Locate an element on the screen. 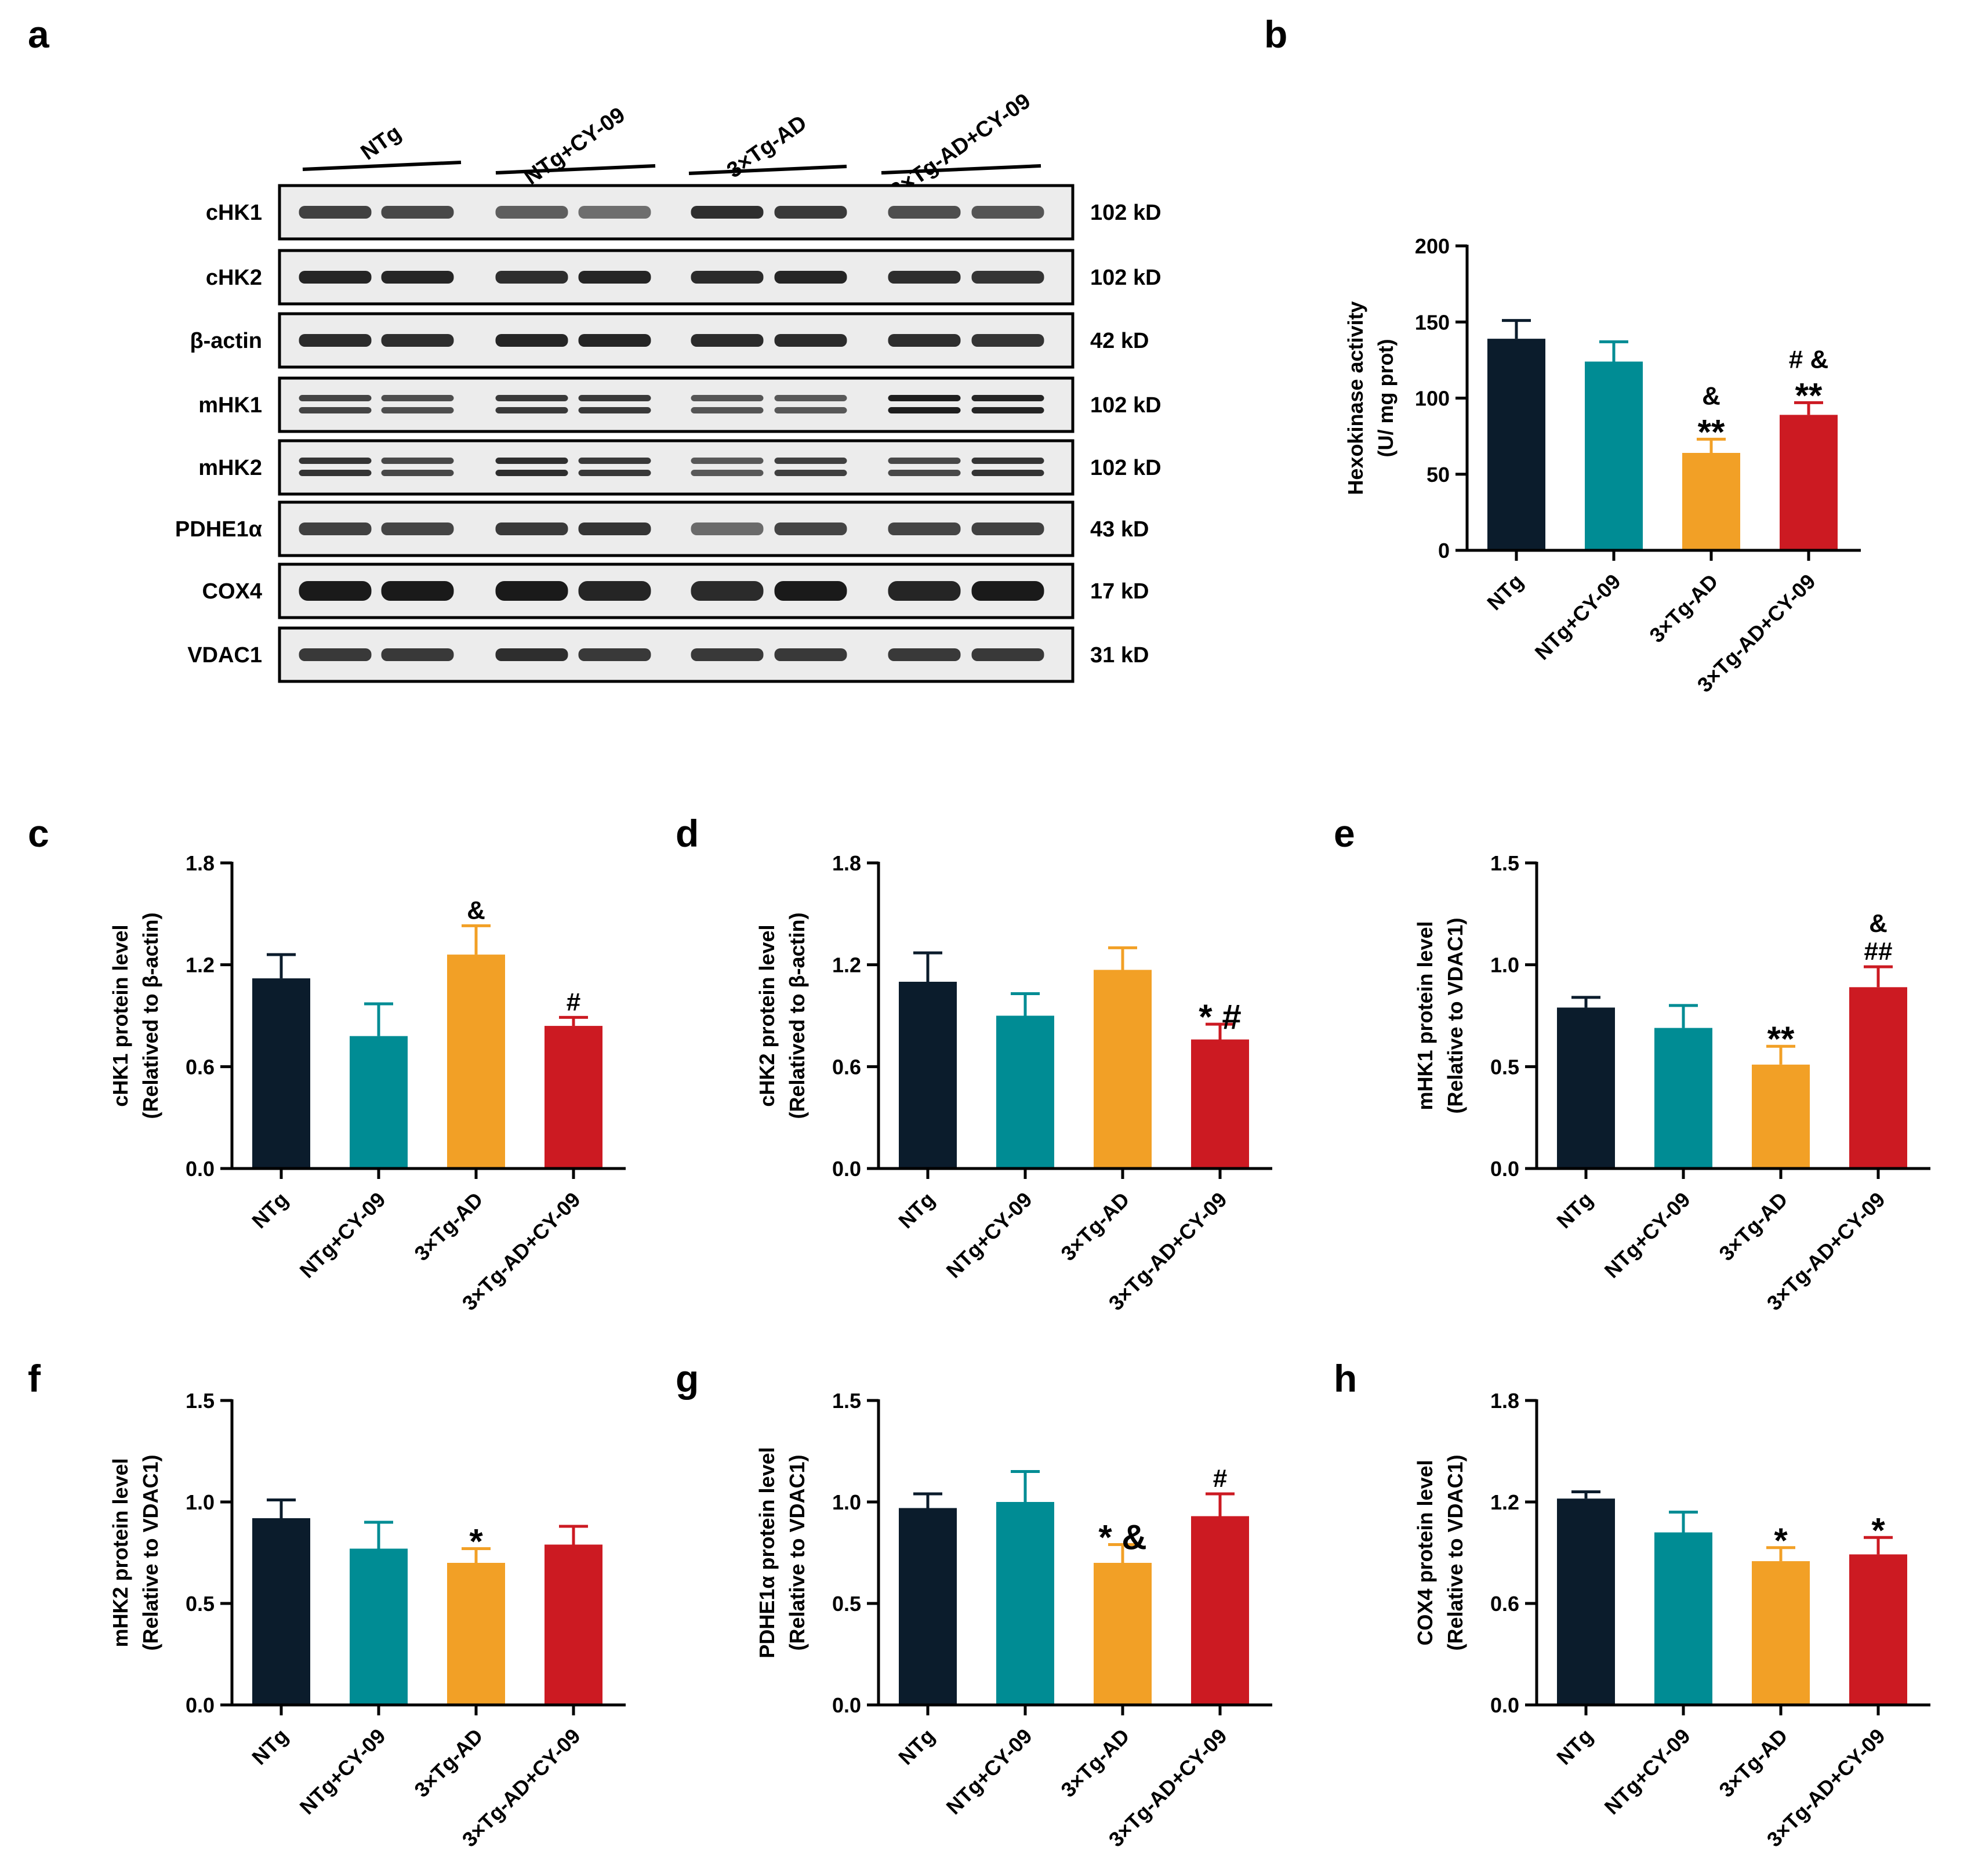  blot-size-label: 17 kD is located at coordinates (1119, 591).